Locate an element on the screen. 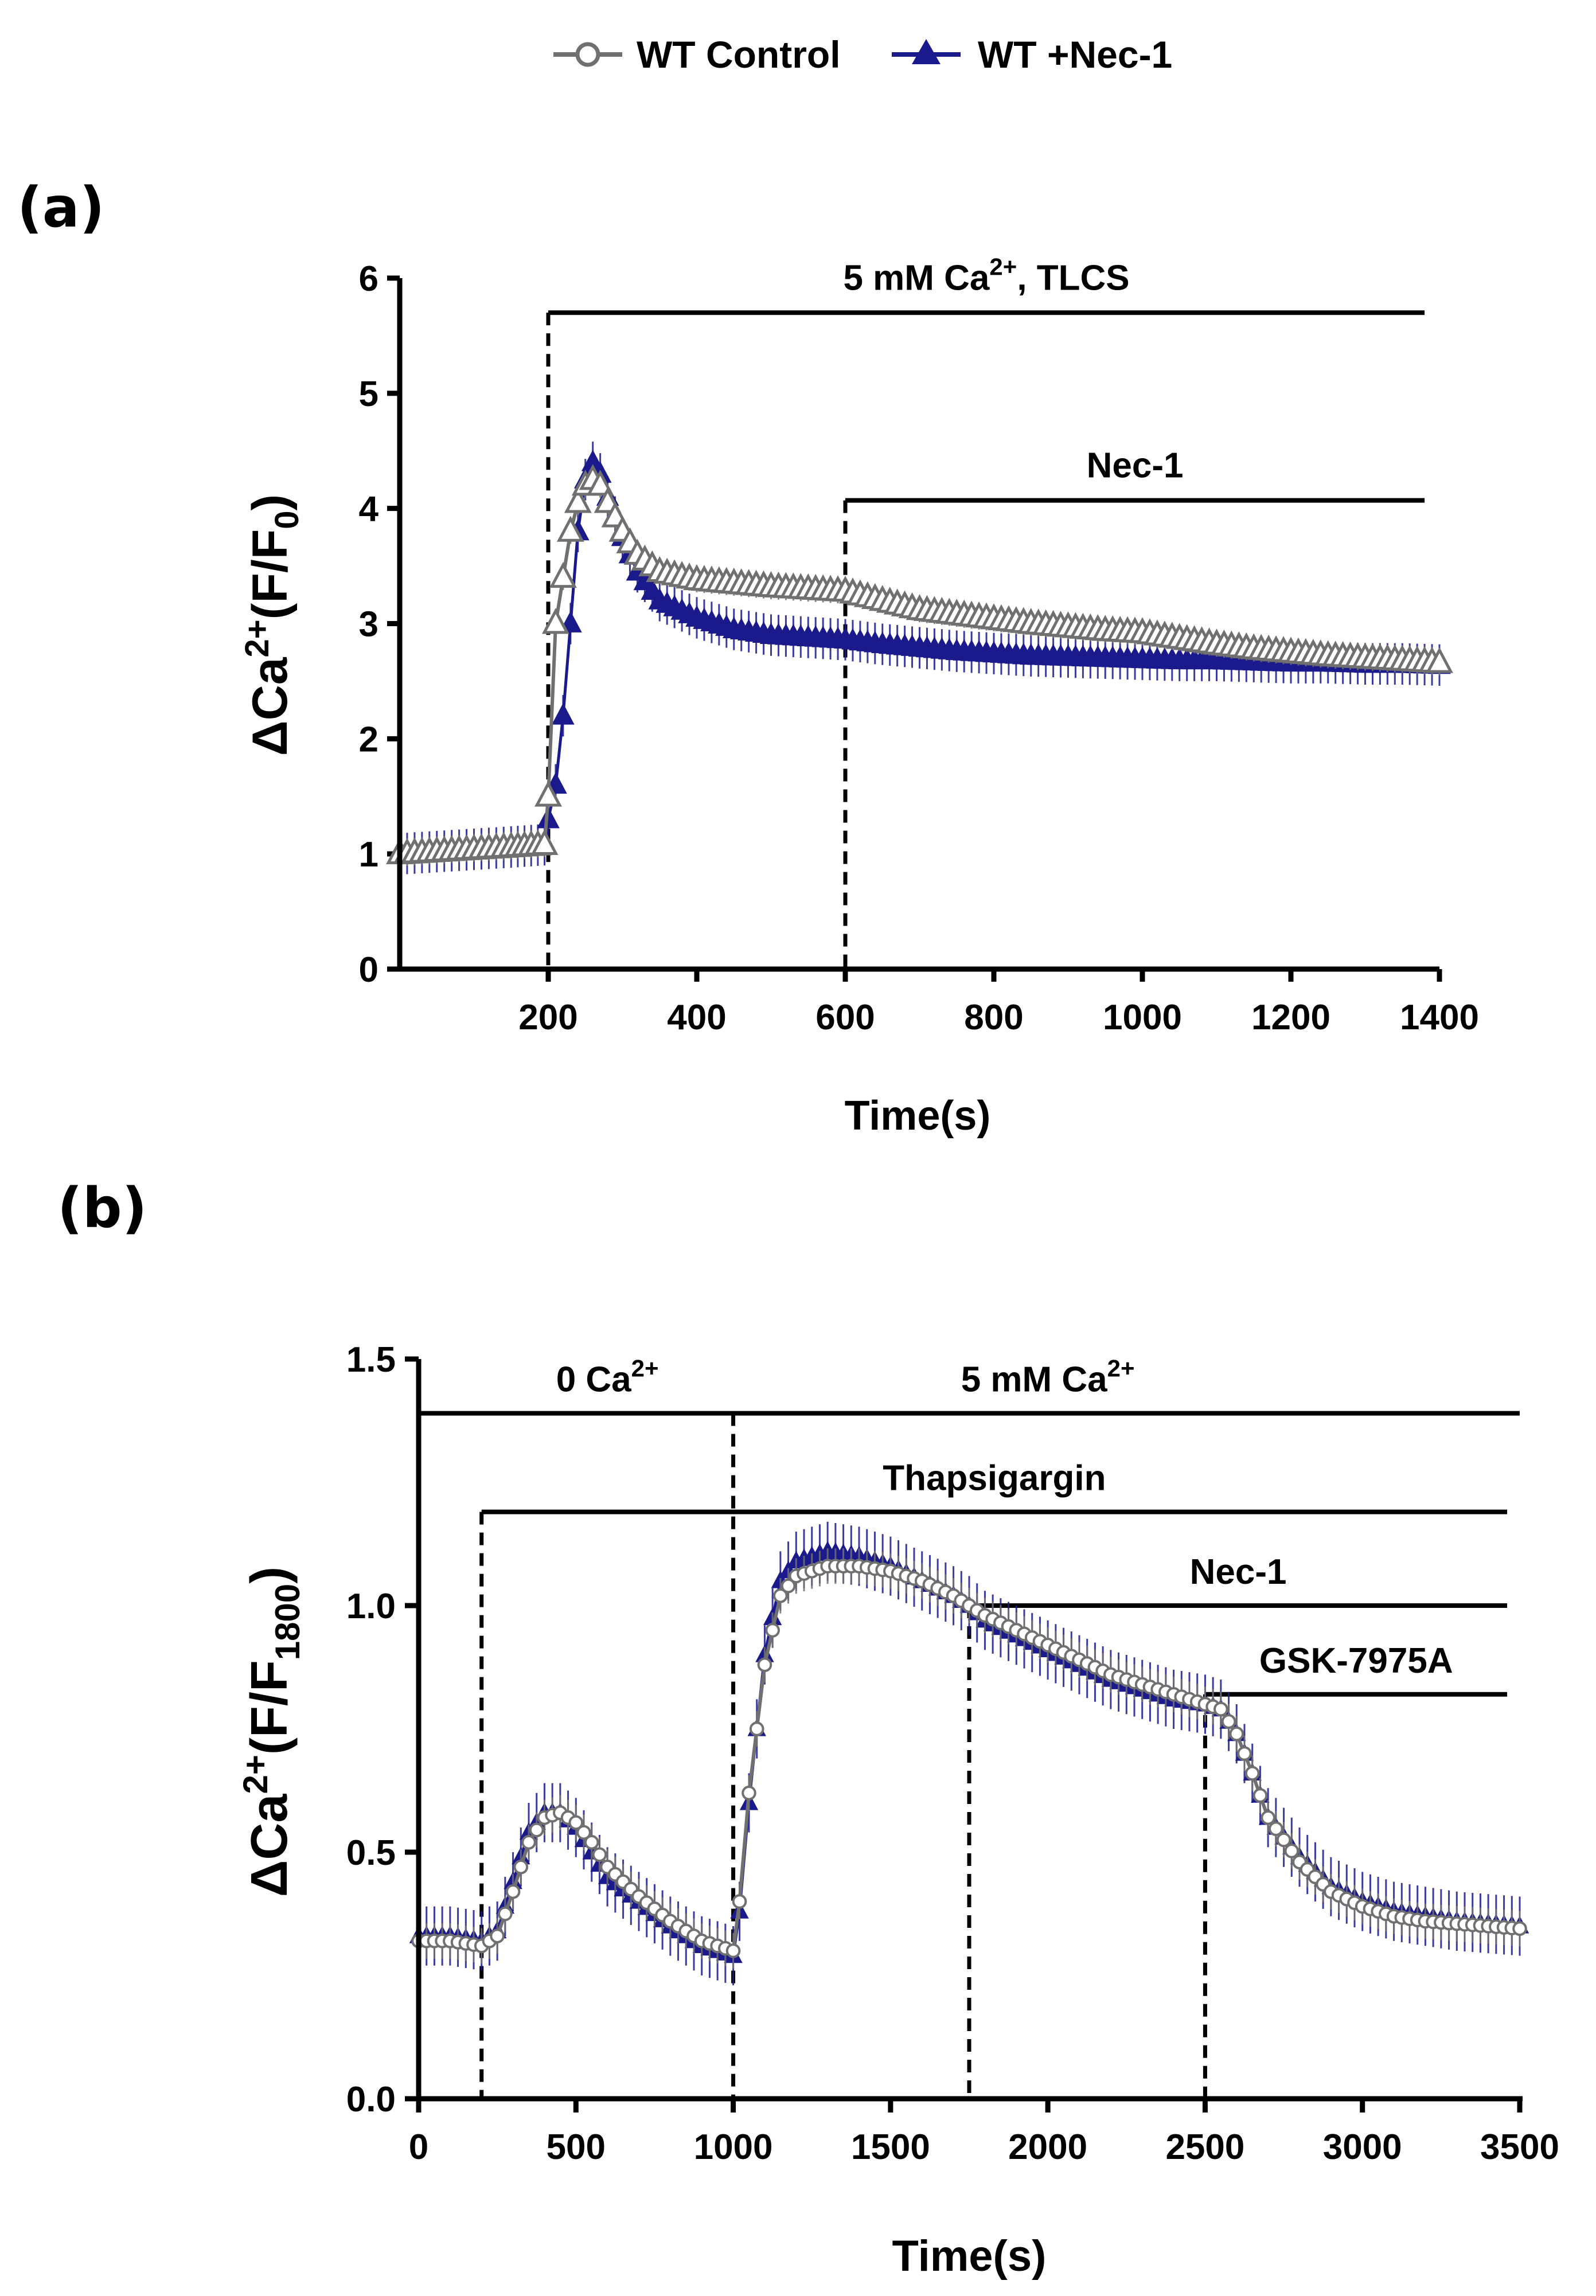  y-ticks-b: 0.0 0.5 1.0 1.5 is located at coordinates (382, 1730).